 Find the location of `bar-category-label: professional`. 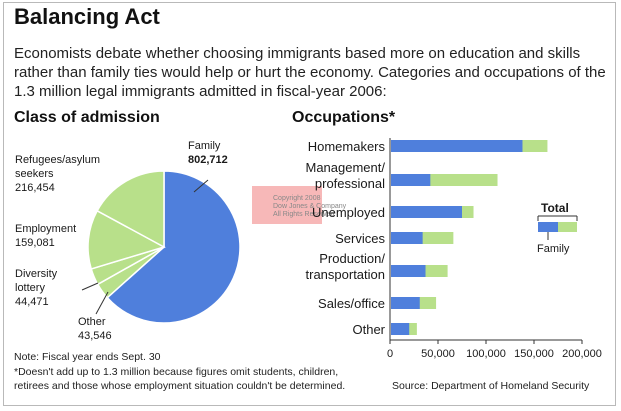

bar-category-label: professional is located at coordinates (350, 183).